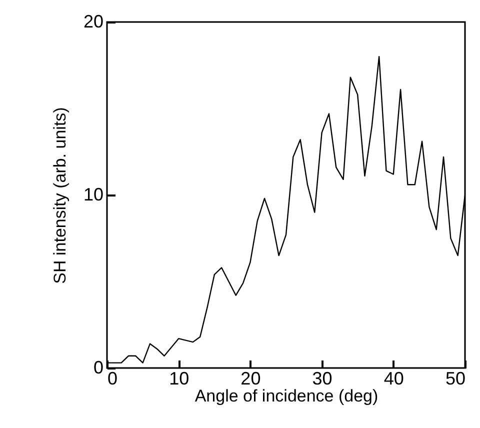  I want to click on x-tick-label: 10, so click(179, 378).